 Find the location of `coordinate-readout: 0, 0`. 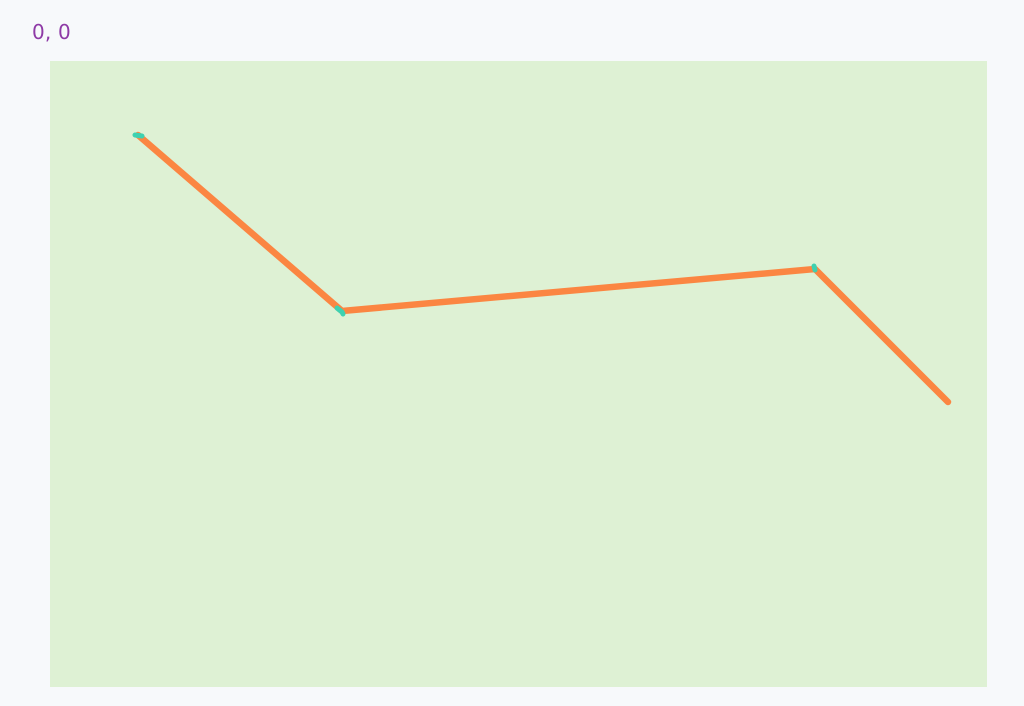

coordinate-readout: 0, 0 is located at coordinates (51, 32).